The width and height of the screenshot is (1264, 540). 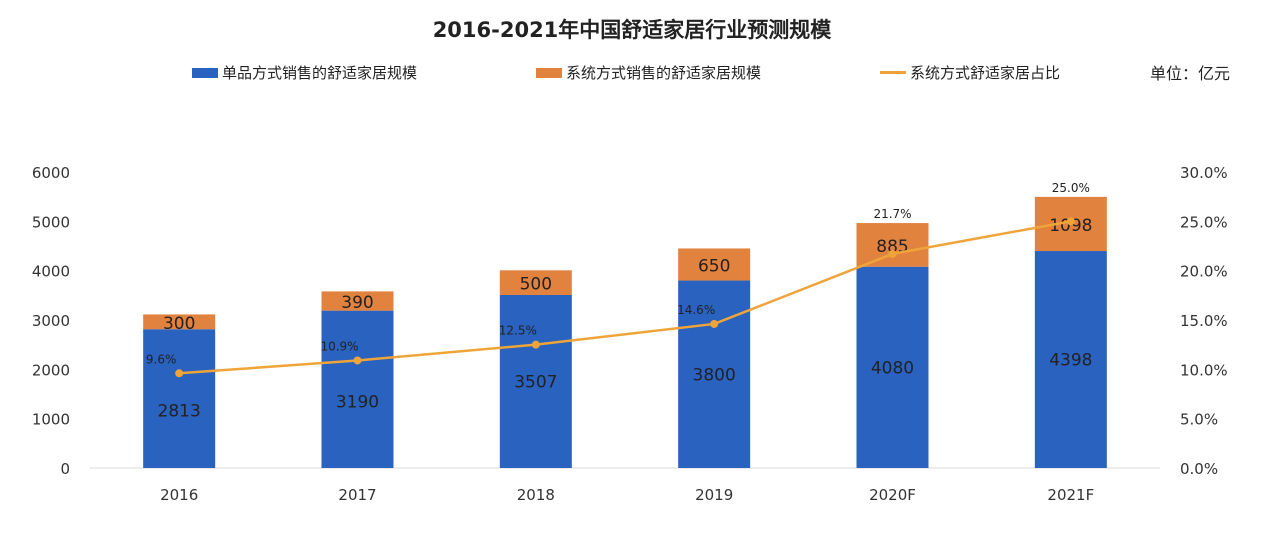 What do you see at coordinates (1071, 188) in the screenshot?
I see `line-data-label: 25.0%` at bounding box center [1071, 188].